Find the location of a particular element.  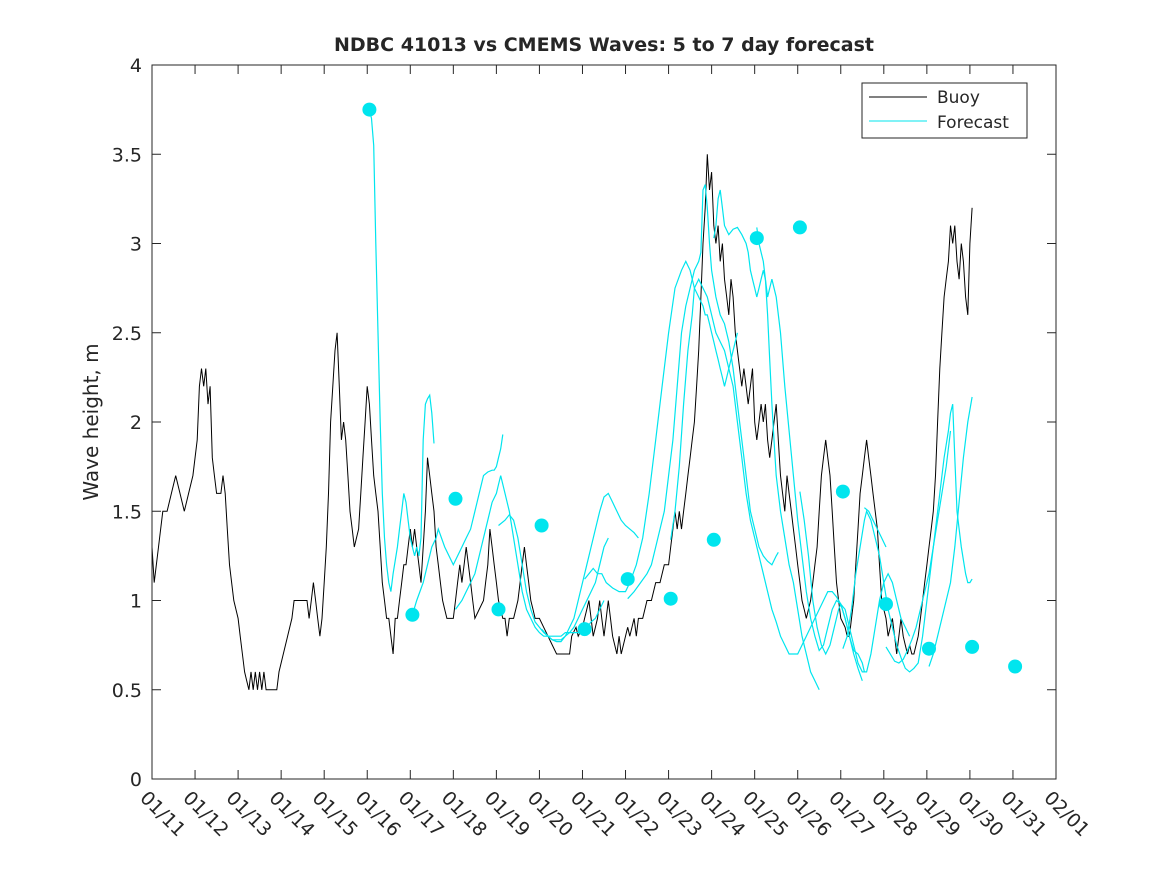

legend-buoy-label: Buoy is located at coordinates (958, 98).